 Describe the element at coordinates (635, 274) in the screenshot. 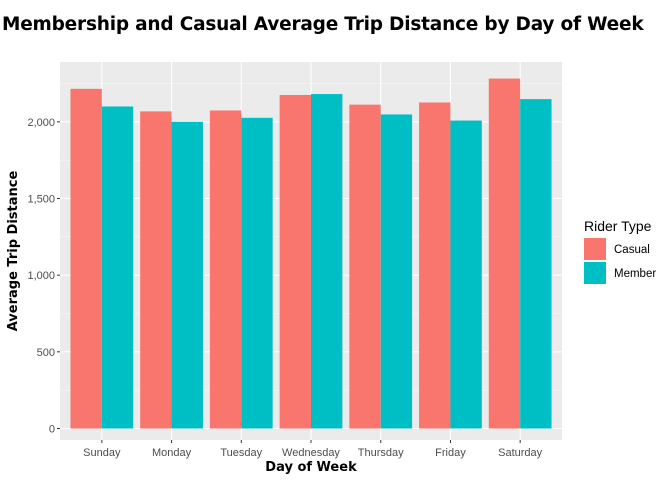

I see `legend-label-member: Member` at that location.